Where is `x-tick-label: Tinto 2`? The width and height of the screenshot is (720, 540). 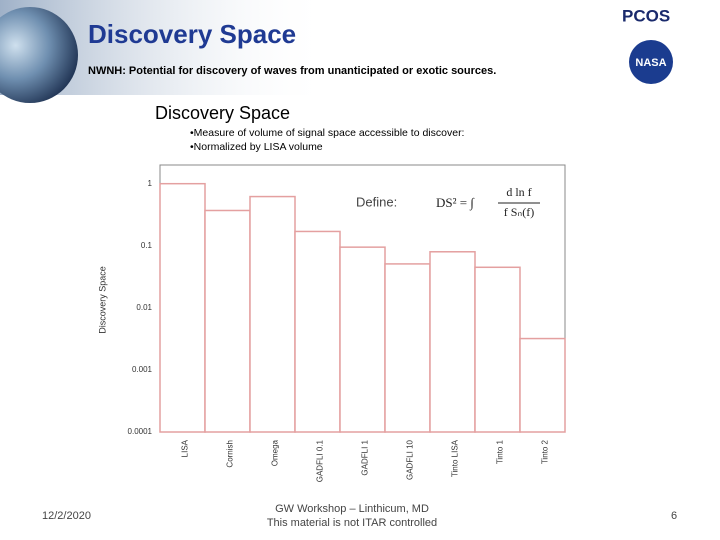 x-tick-label: Tinto 2 is located at coordinates (545, 451).